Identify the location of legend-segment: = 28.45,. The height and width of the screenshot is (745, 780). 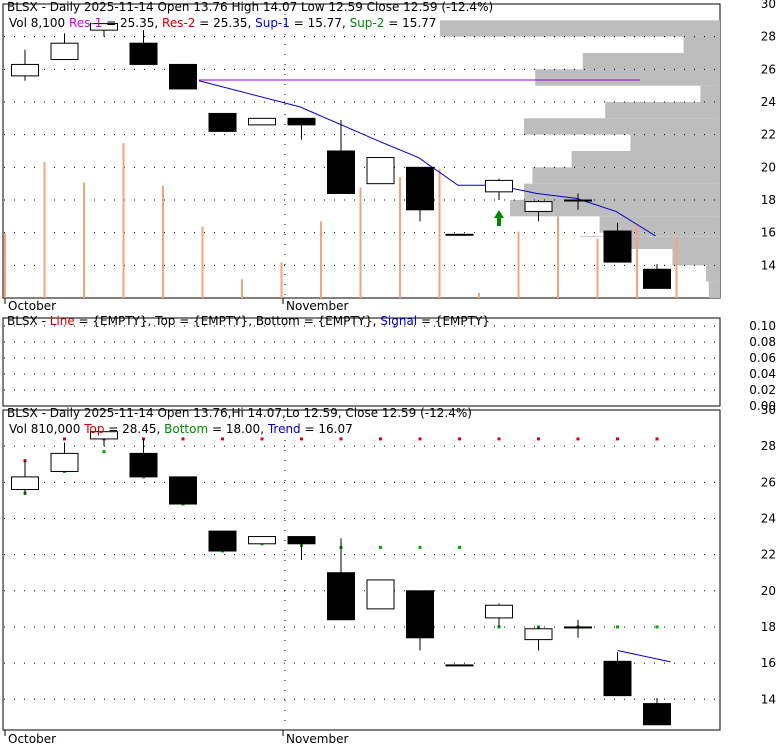
(134, 429).